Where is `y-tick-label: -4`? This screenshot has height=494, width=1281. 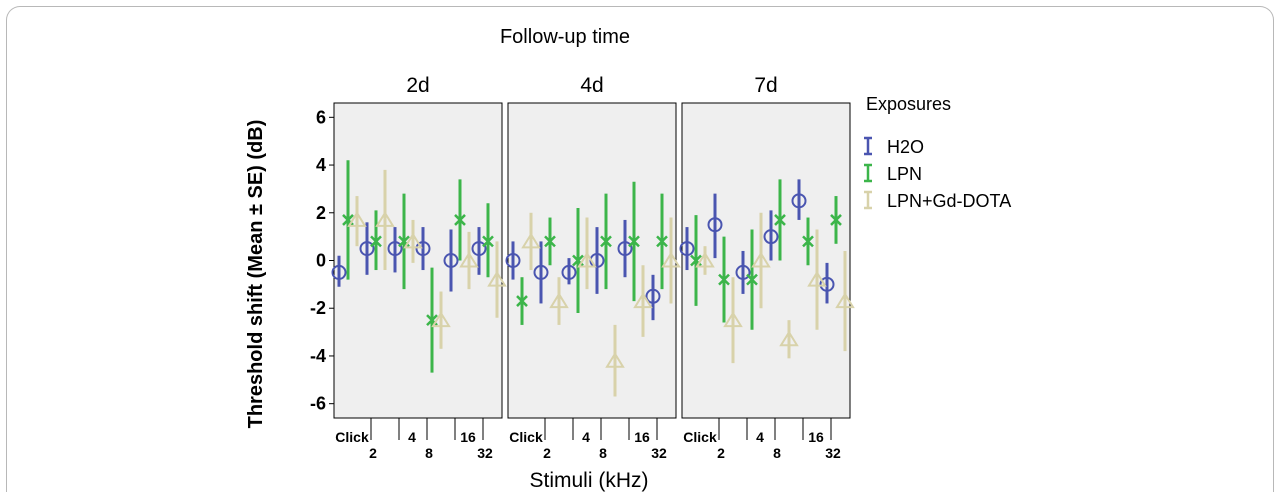 y-tick-label: -4 is located at coordinates (318, 356).